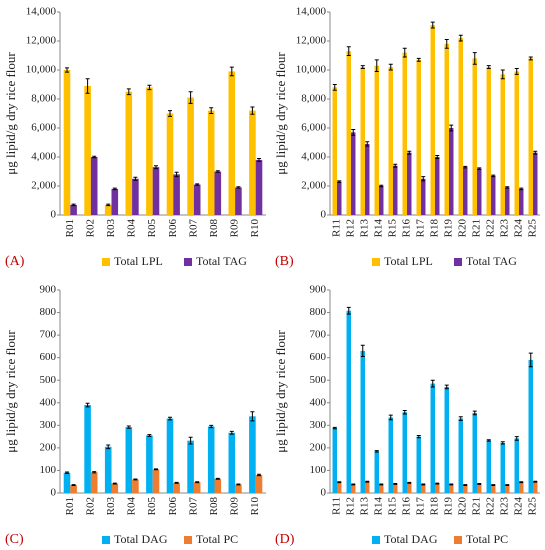 The height and width of the screenshot is (550, 545). I want to click on panel-label: (C), so click(14, 539).